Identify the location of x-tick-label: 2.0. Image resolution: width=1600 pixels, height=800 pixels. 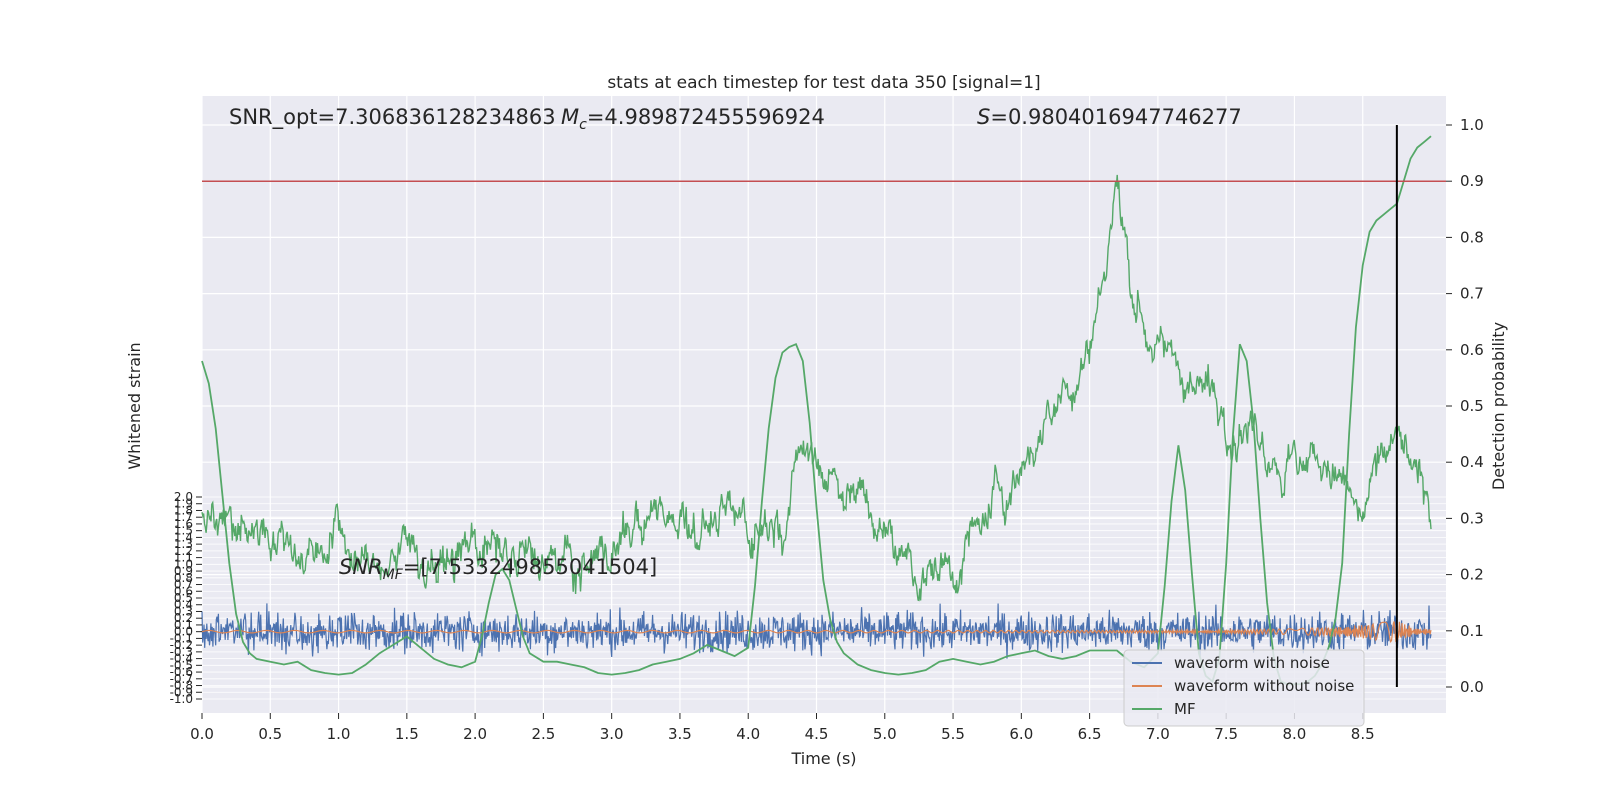
(475, 734).